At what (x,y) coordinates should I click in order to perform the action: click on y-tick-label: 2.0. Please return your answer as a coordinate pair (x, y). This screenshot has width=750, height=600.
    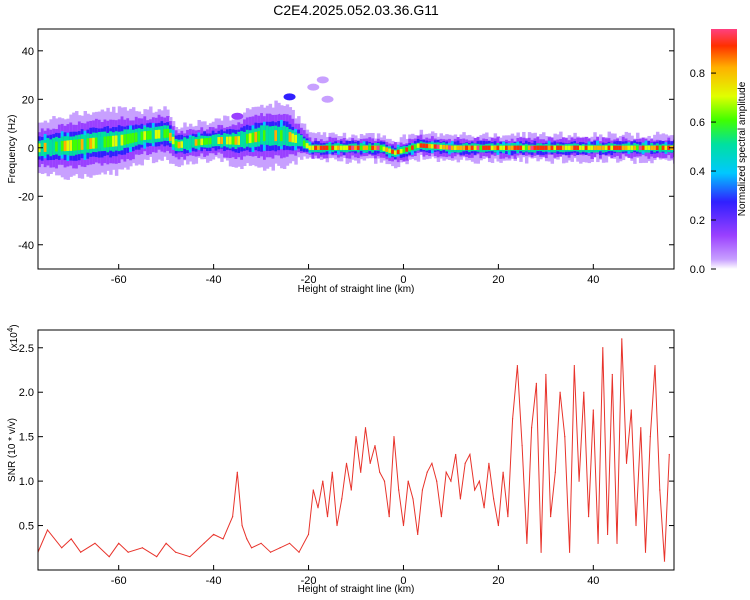
    Looking at the image, I should click on (26, 393).